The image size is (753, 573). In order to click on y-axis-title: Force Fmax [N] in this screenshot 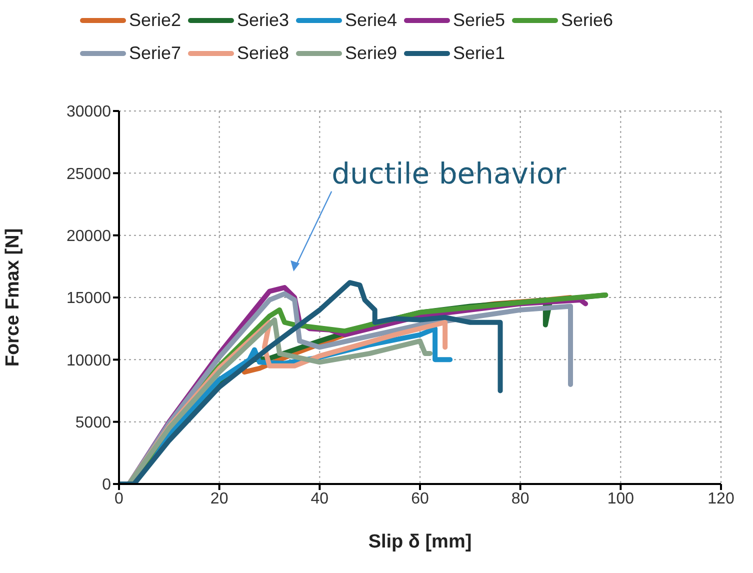, I will do `click(13, 297)`.